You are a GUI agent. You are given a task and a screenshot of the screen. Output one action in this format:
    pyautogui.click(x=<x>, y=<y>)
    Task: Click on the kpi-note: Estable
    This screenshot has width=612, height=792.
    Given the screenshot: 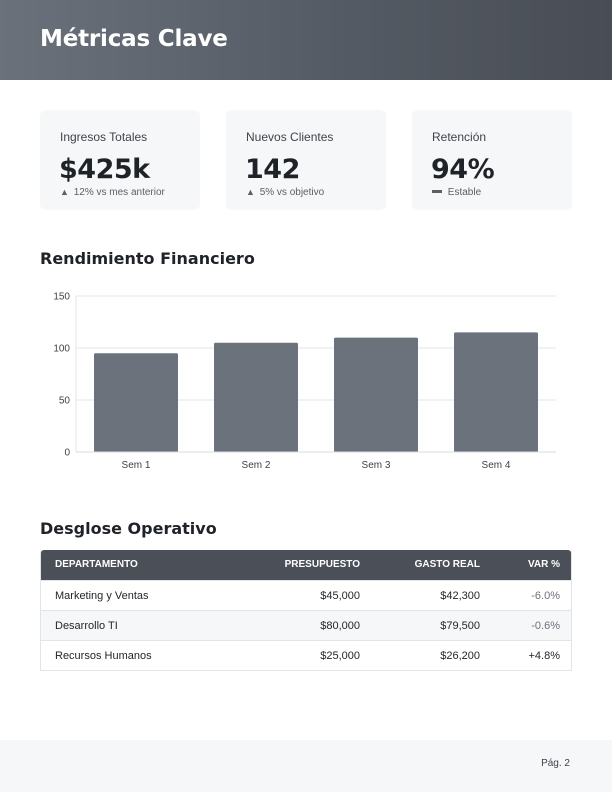 What is the action you would take?
    pyautogui.click(x=456, y=192)
    